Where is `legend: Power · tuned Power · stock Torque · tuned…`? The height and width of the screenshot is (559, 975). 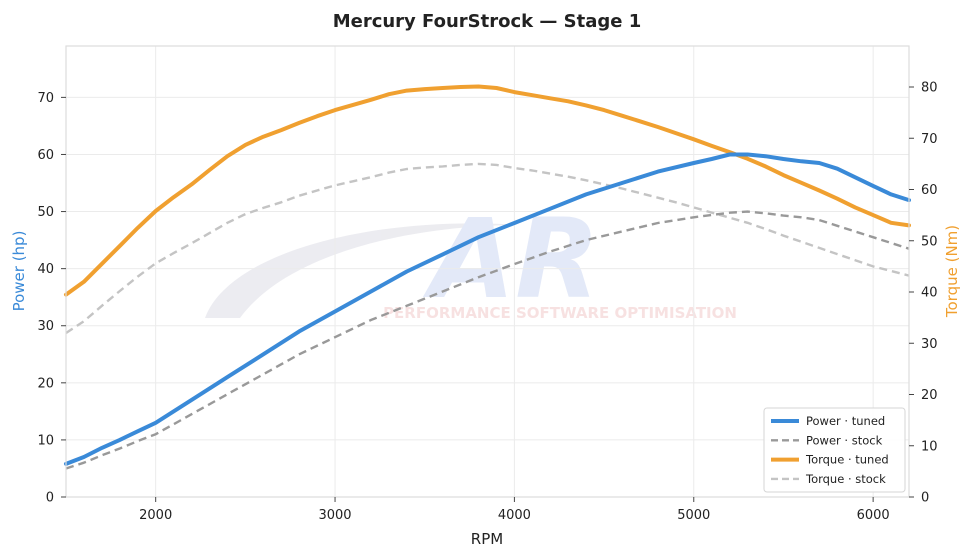 legend: Power · tuned Power · stock Torque · tuned… is located at coordinates (834, 450).